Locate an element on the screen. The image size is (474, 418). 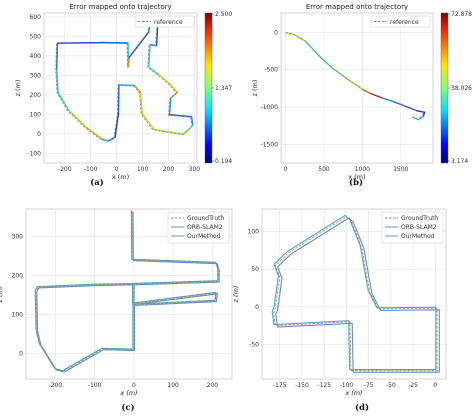
ground-truth-line is located at coordinates (355, 294).